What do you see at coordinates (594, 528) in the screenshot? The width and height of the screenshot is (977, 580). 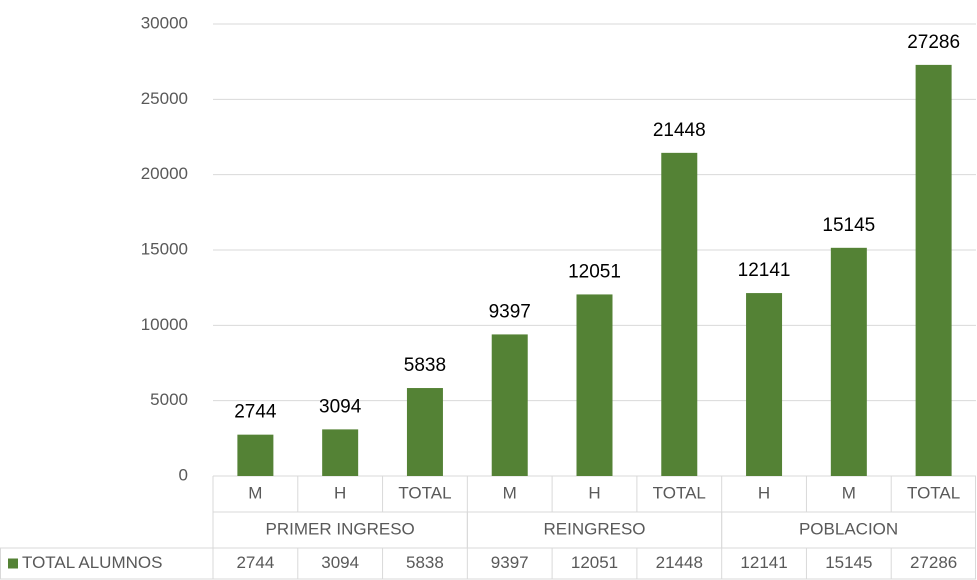 I see `group-label: REINGRESO` at bounding box center [594, 528].